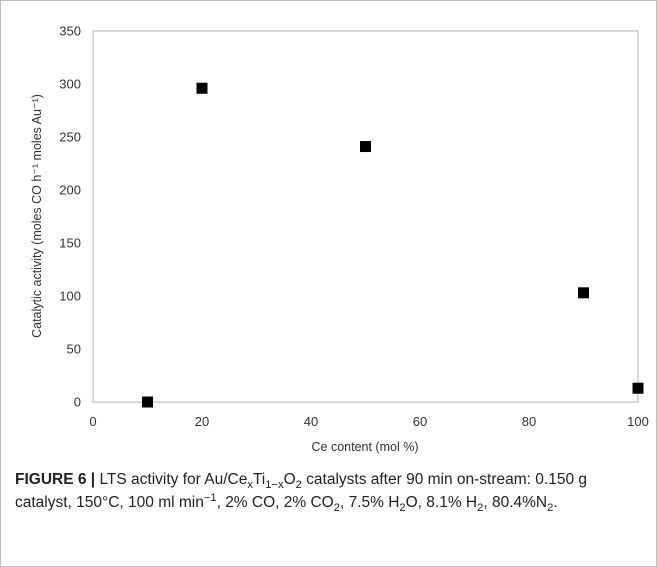 The height and width of the screenshot is (567, 657). Describe the element at coordinates (70, 137) in the screenshot. I see `y-tick-label: 250` at that location.